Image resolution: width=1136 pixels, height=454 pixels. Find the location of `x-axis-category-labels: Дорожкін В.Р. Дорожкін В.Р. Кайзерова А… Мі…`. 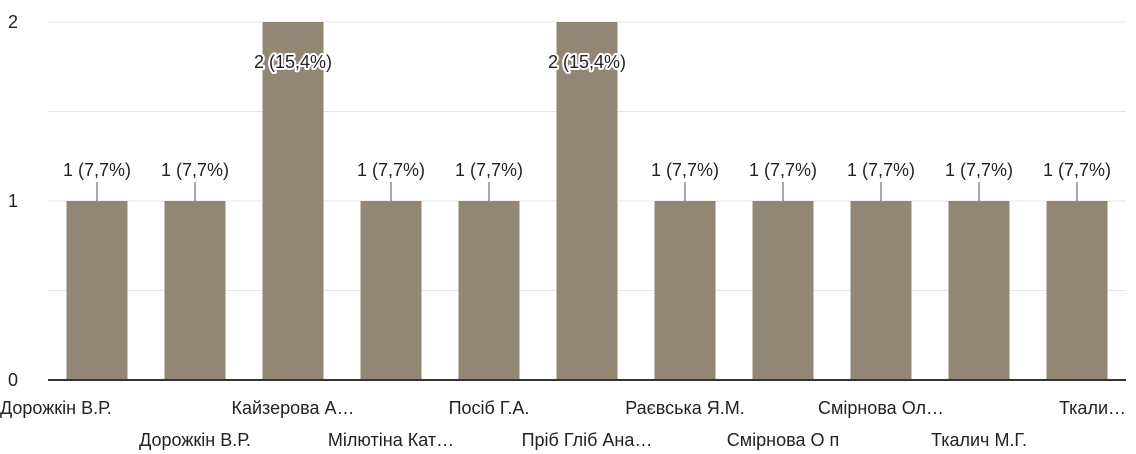

x-axis-category-labels: Дорожкін В.Р. Дорожкін В.Р. Кайзерова А… Мі… is located at coordinates (563, 424).